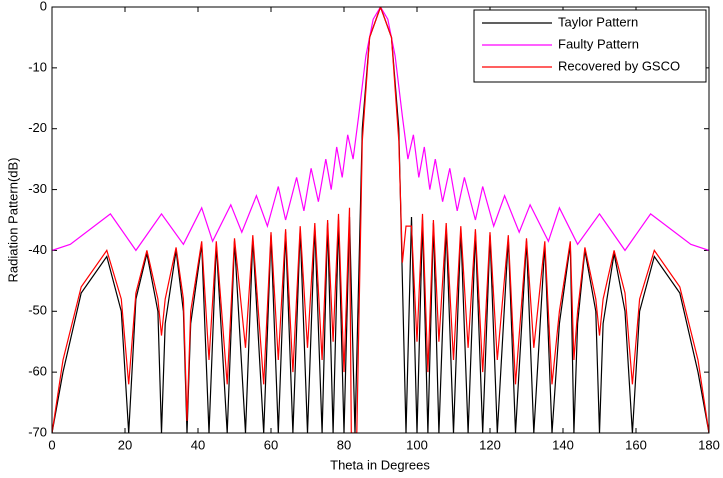 The width and height of the screenshot is (723, 478). Describe the element at coordinates (619, 65) in the screenshot. I see `legend-label: Recovered by GSCO` at that location.